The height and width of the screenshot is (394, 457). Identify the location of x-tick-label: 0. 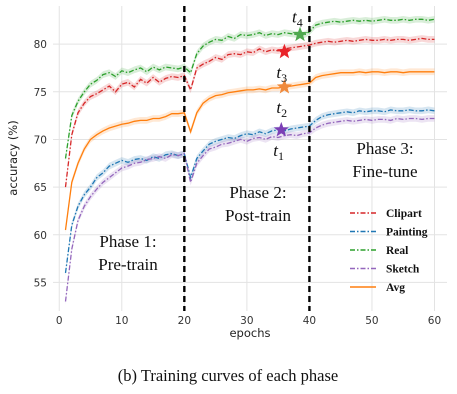
(59, 321).